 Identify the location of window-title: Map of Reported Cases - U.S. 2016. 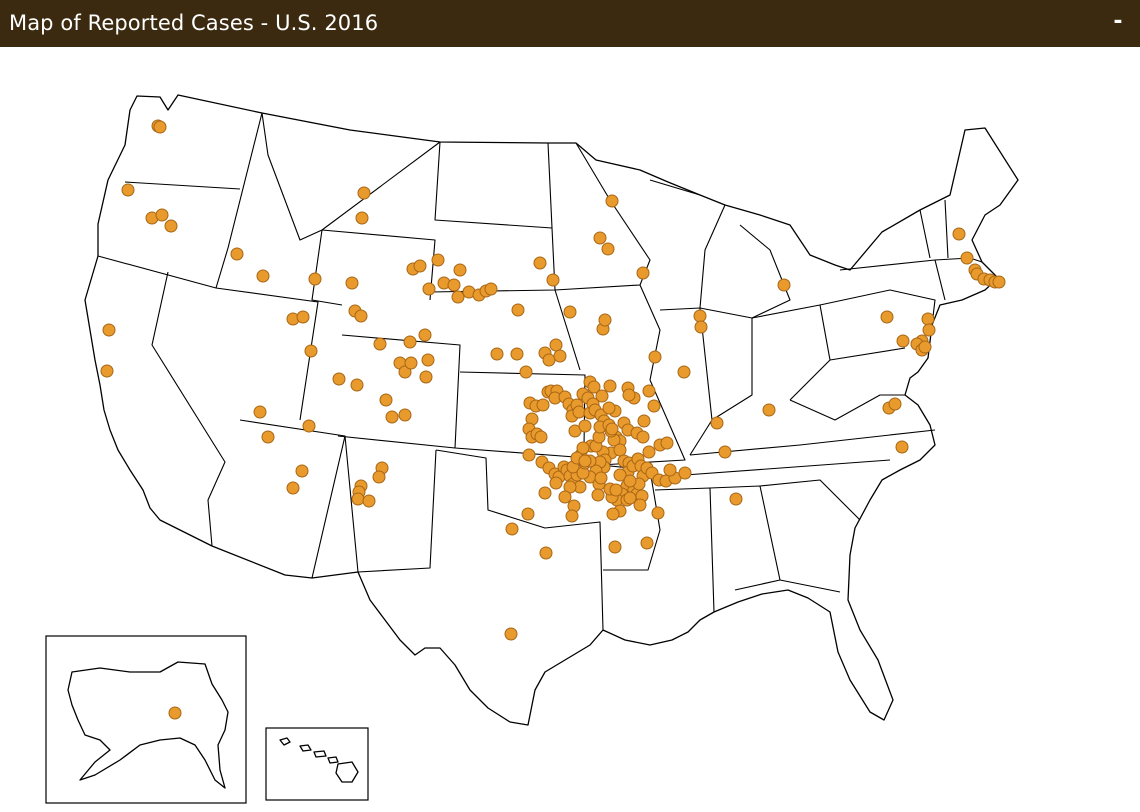
(194, 23).